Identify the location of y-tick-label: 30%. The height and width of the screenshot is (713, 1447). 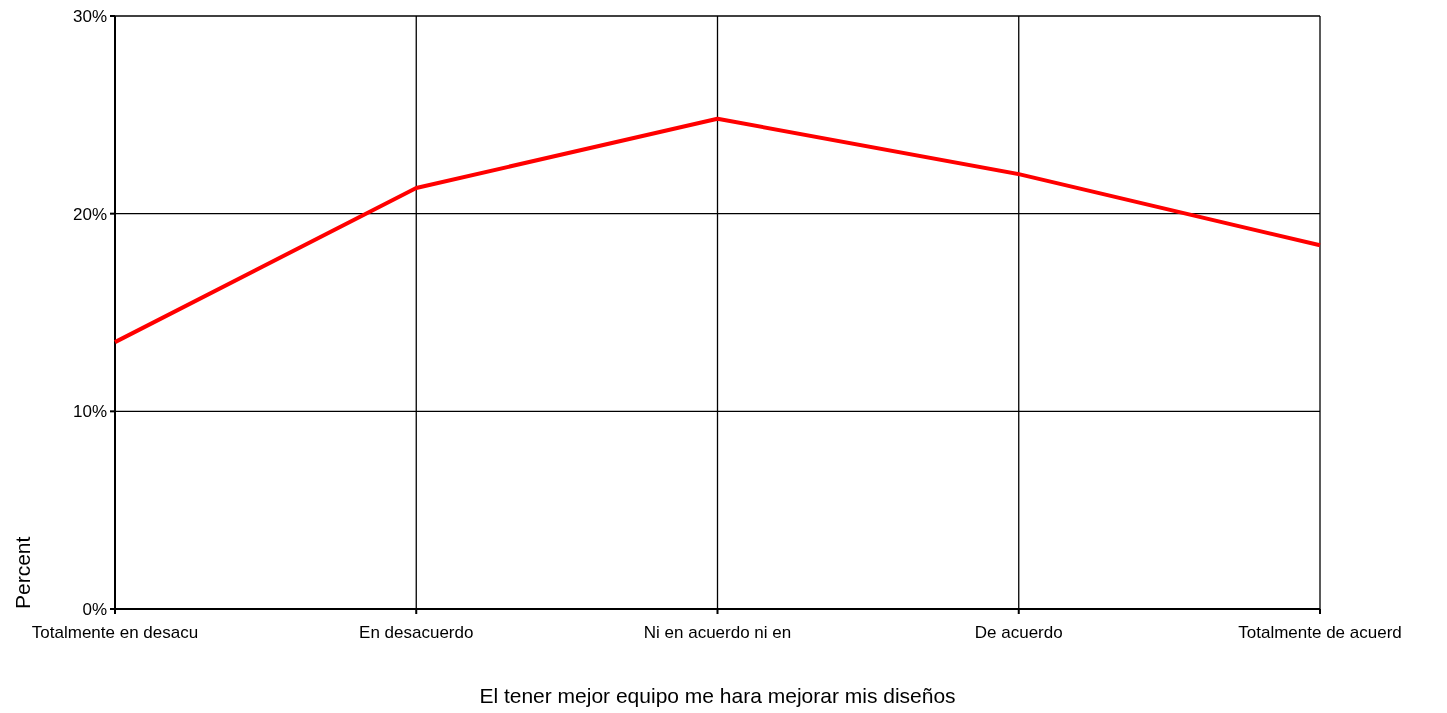
(89, 16).